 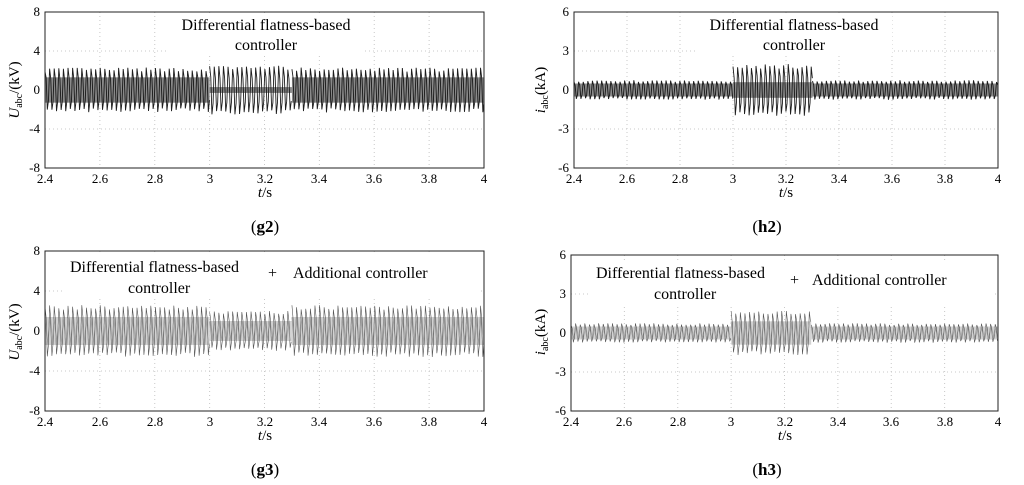 I want to click on y-tick-label: -3, so click(x=560, y=371).